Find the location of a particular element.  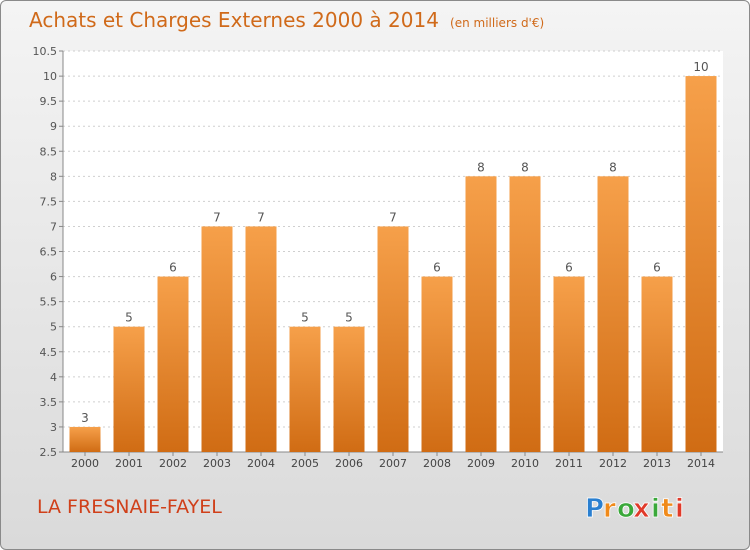

x-tick-label: 2008 is located at coordinates (437, 463).